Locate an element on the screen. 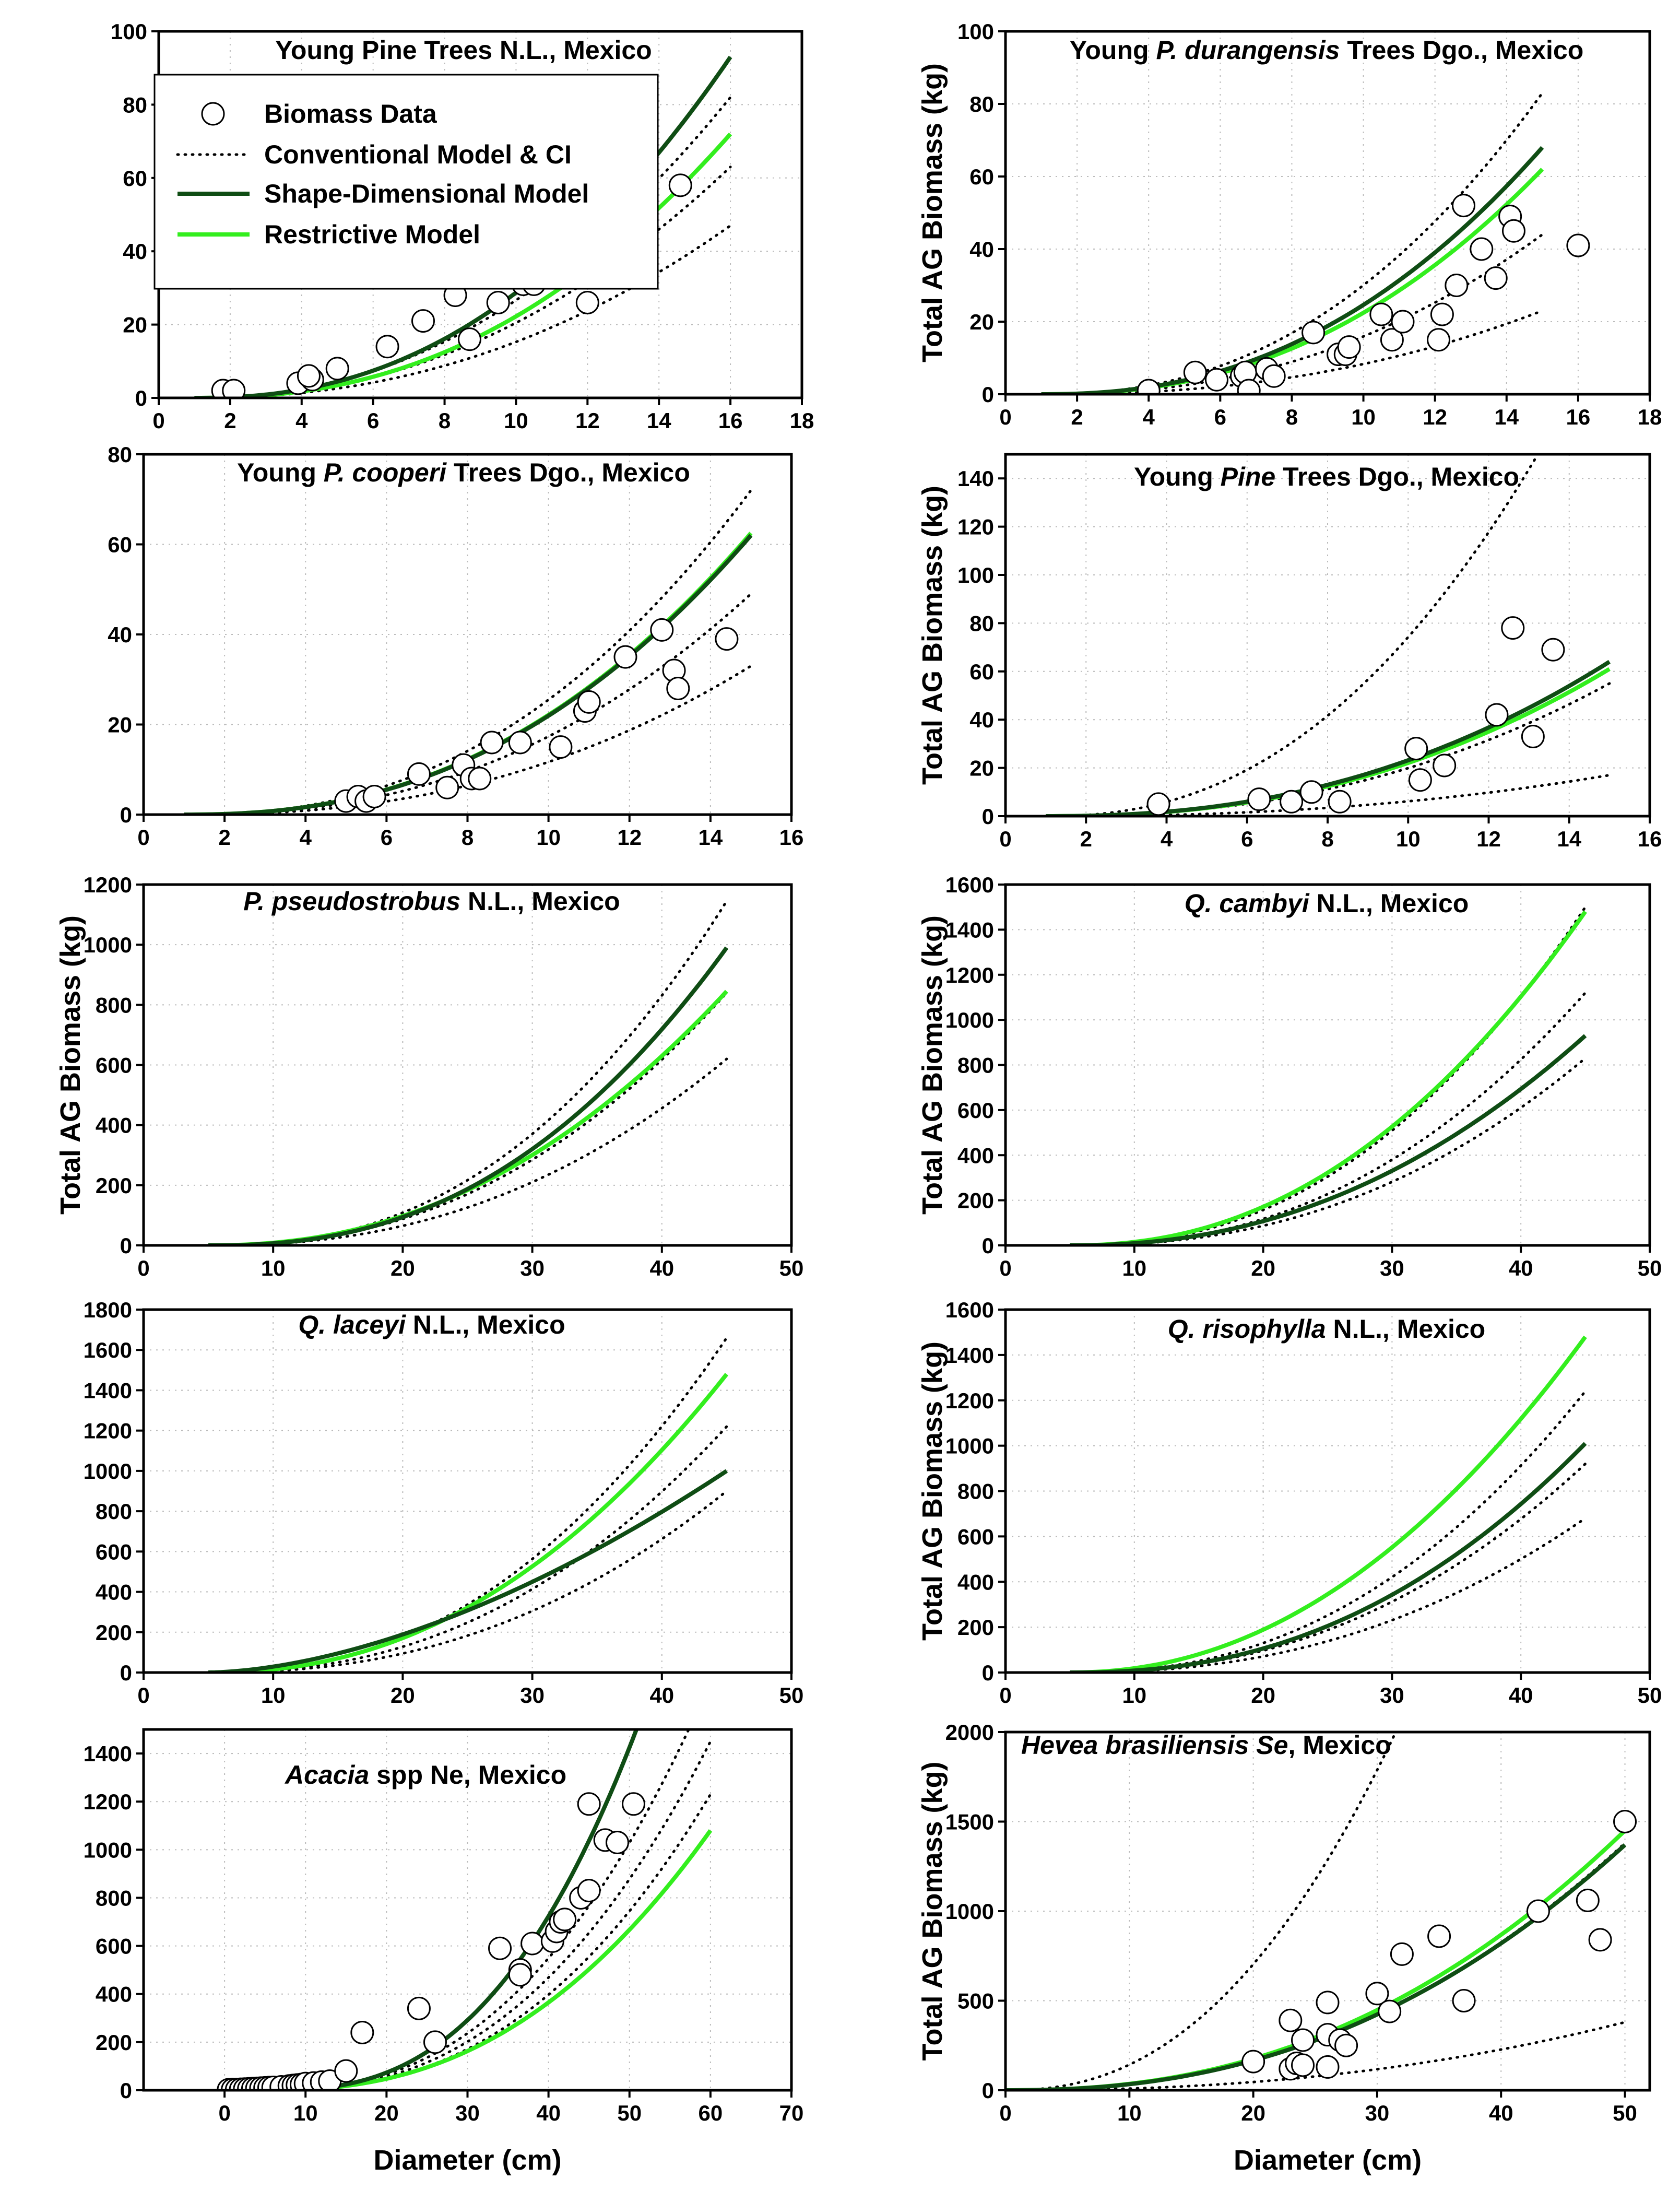  legend-label-shape-dimensional: Shape-Dimensional Model is located at coordinates (427, 193).